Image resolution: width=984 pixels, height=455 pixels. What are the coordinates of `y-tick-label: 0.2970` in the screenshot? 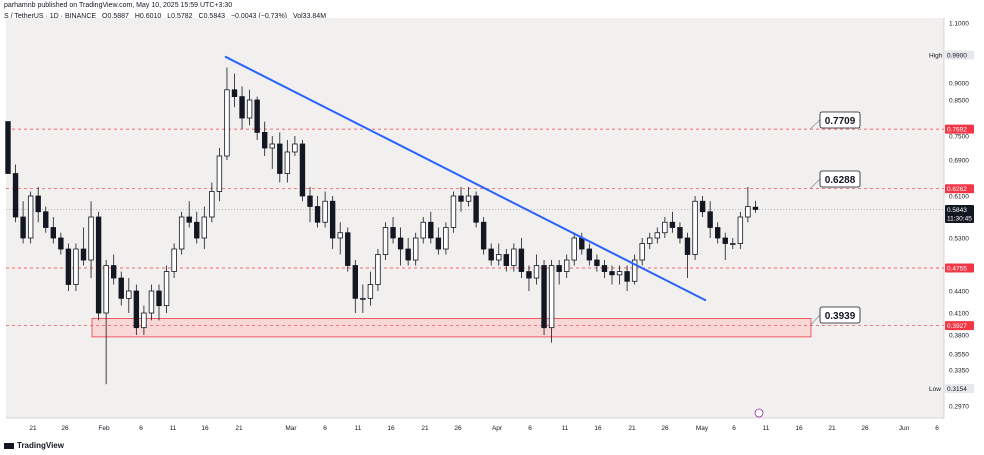 It's located at (959, 407).